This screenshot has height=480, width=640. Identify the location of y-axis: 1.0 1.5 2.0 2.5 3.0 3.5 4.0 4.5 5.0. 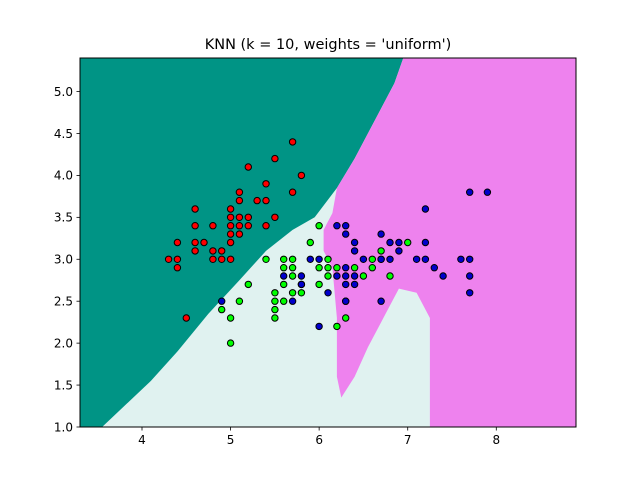
(67, 259).